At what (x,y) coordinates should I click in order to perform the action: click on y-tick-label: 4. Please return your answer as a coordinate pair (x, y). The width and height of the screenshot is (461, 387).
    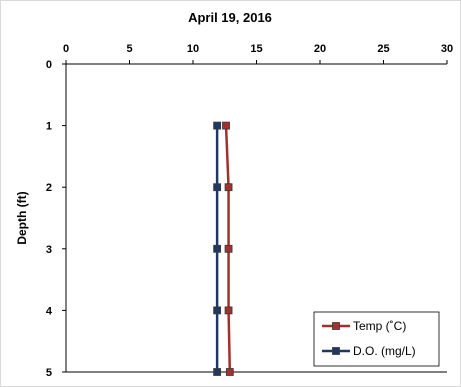
    Looking at the image, I should click on (49, 311).